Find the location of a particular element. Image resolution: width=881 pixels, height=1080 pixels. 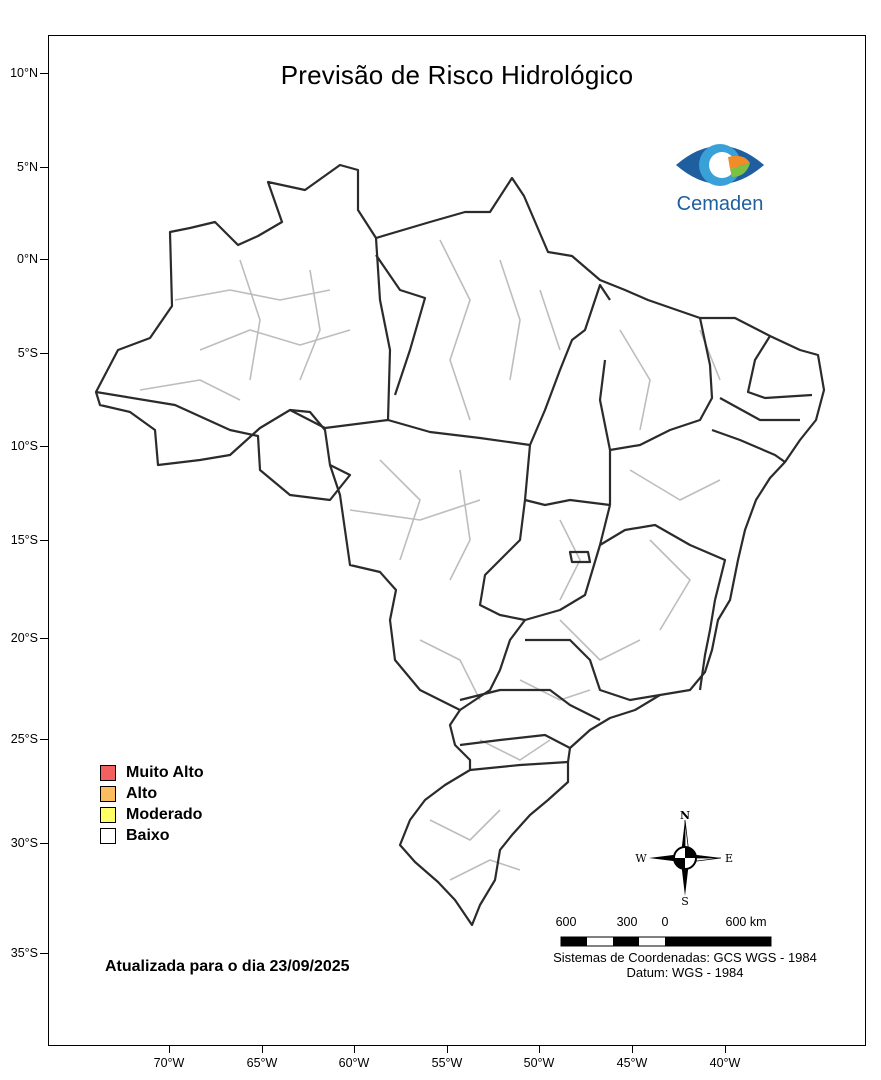

lat-label: 5°N is located at coordinates (27, 167).